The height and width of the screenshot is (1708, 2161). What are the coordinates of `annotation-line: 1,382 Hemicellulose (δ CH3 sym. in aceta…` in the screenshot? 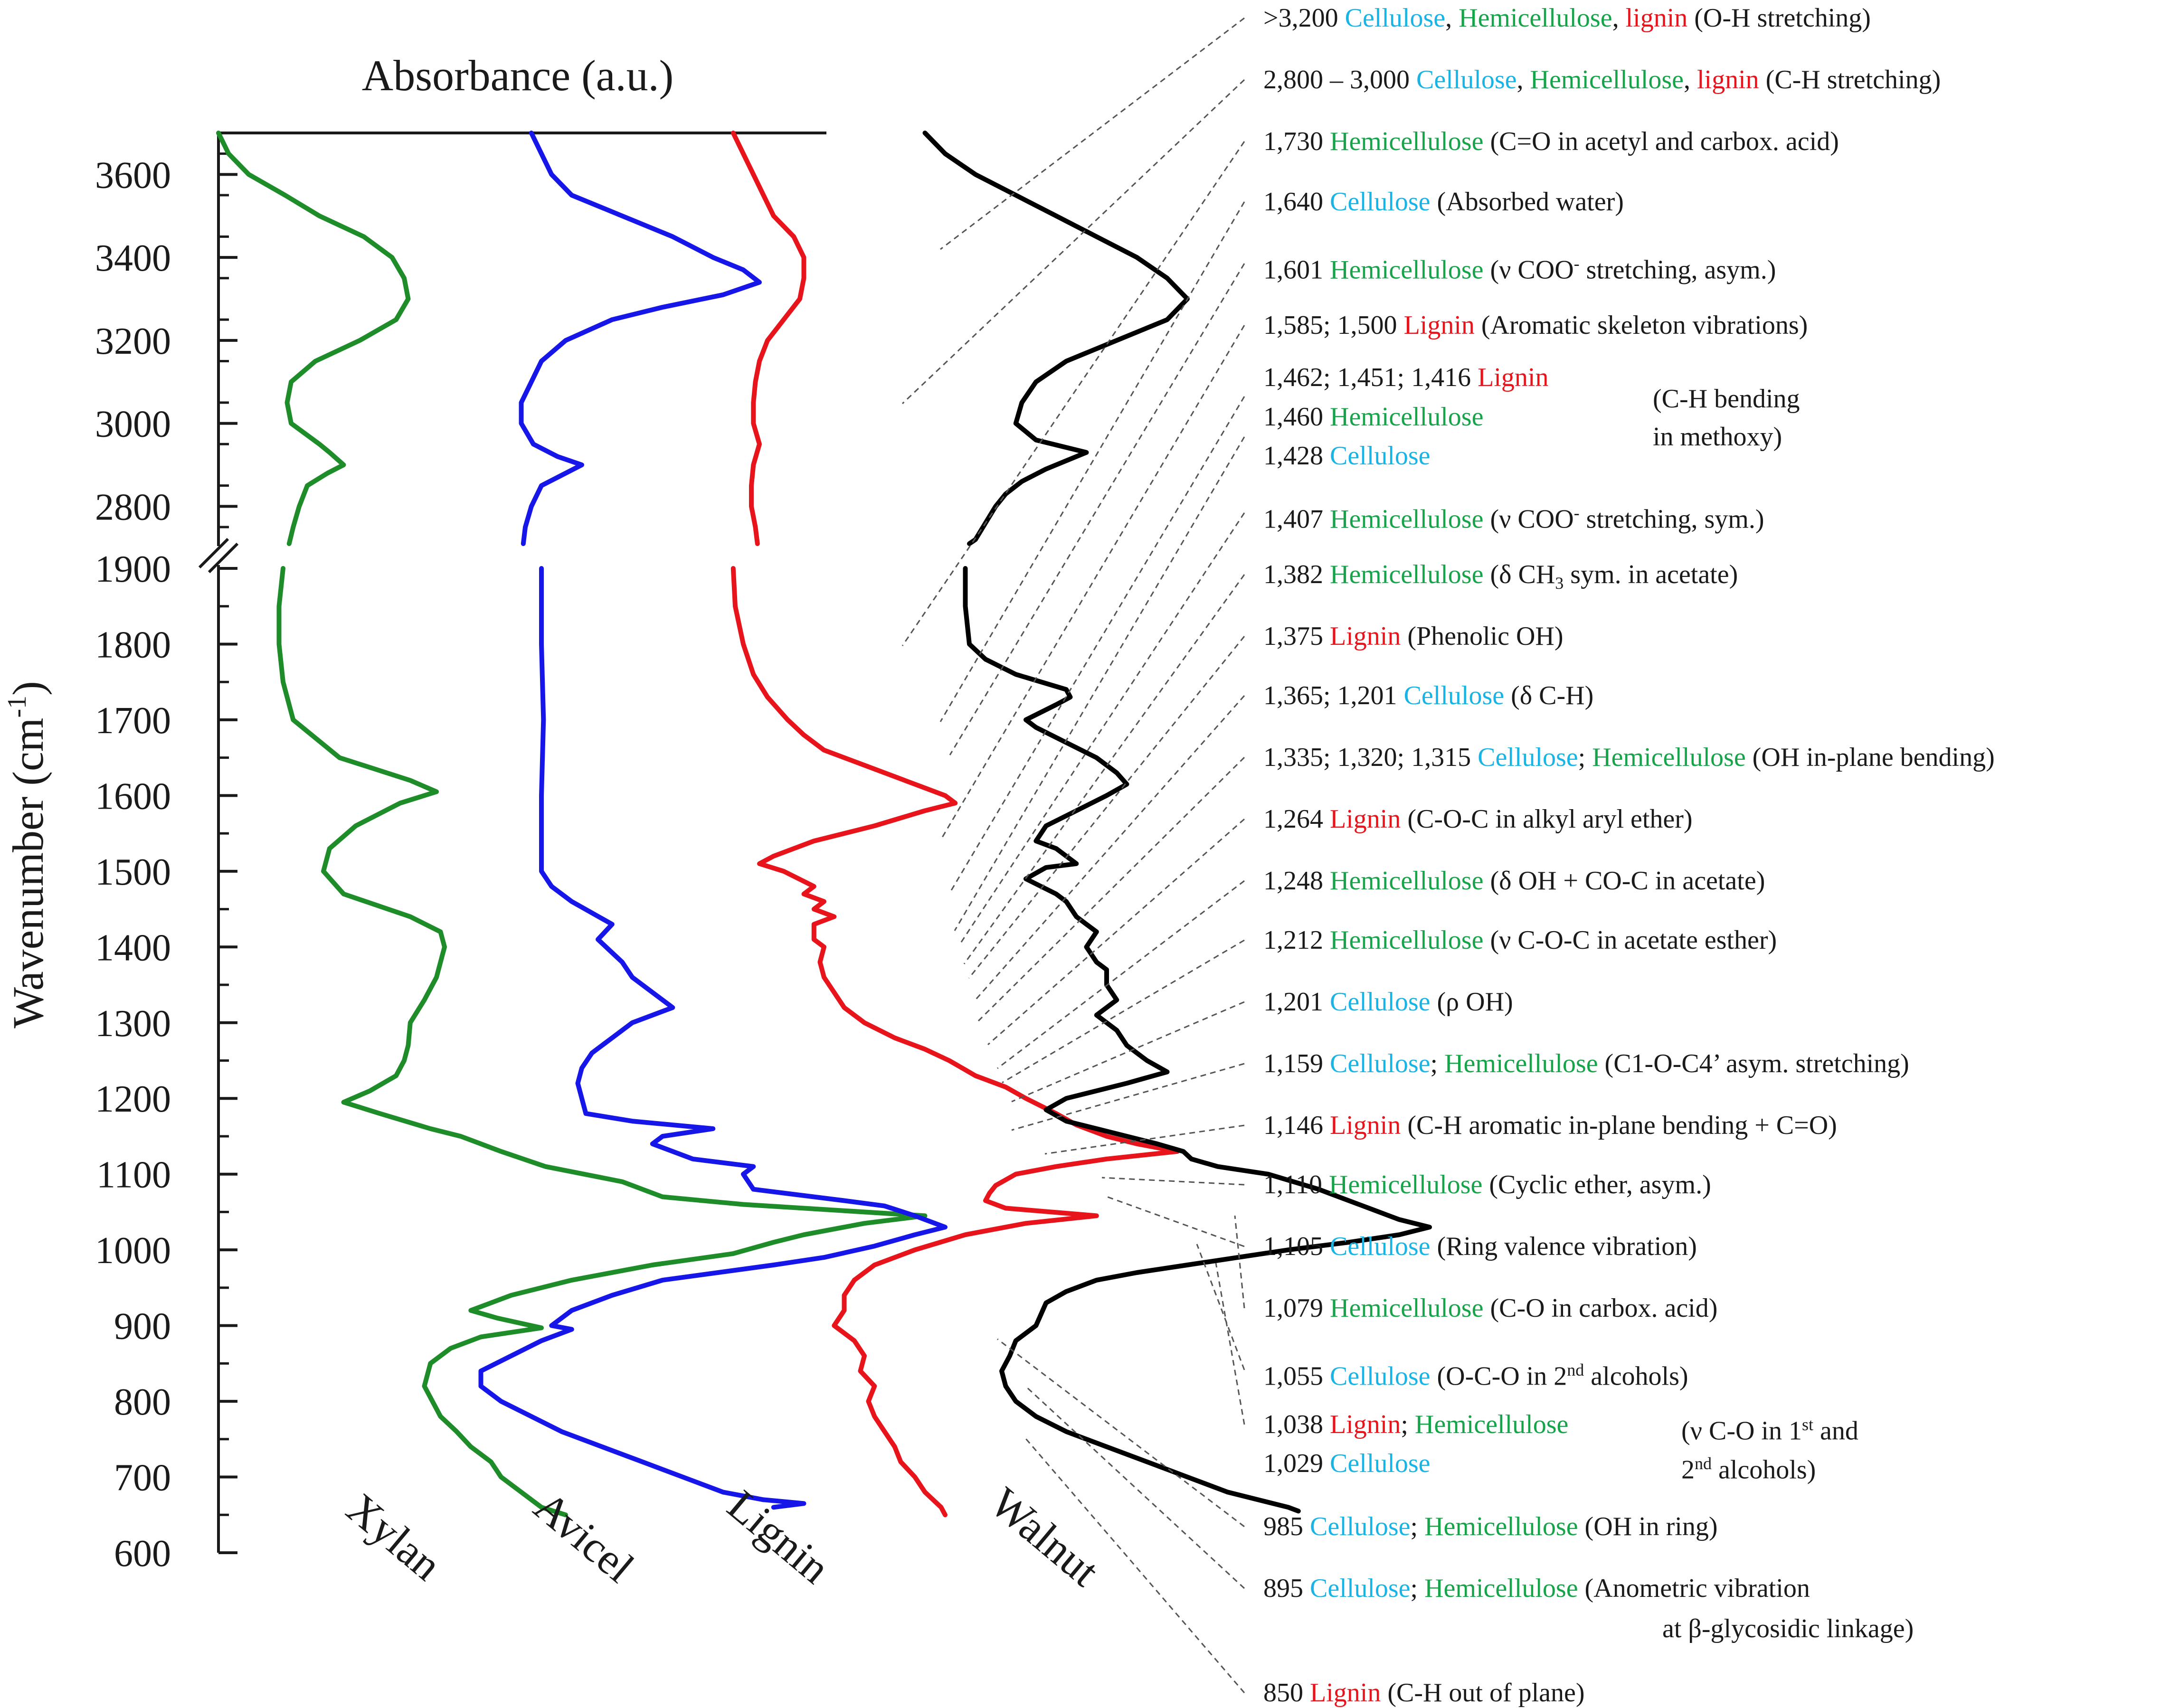 It's located at (1500, 576).